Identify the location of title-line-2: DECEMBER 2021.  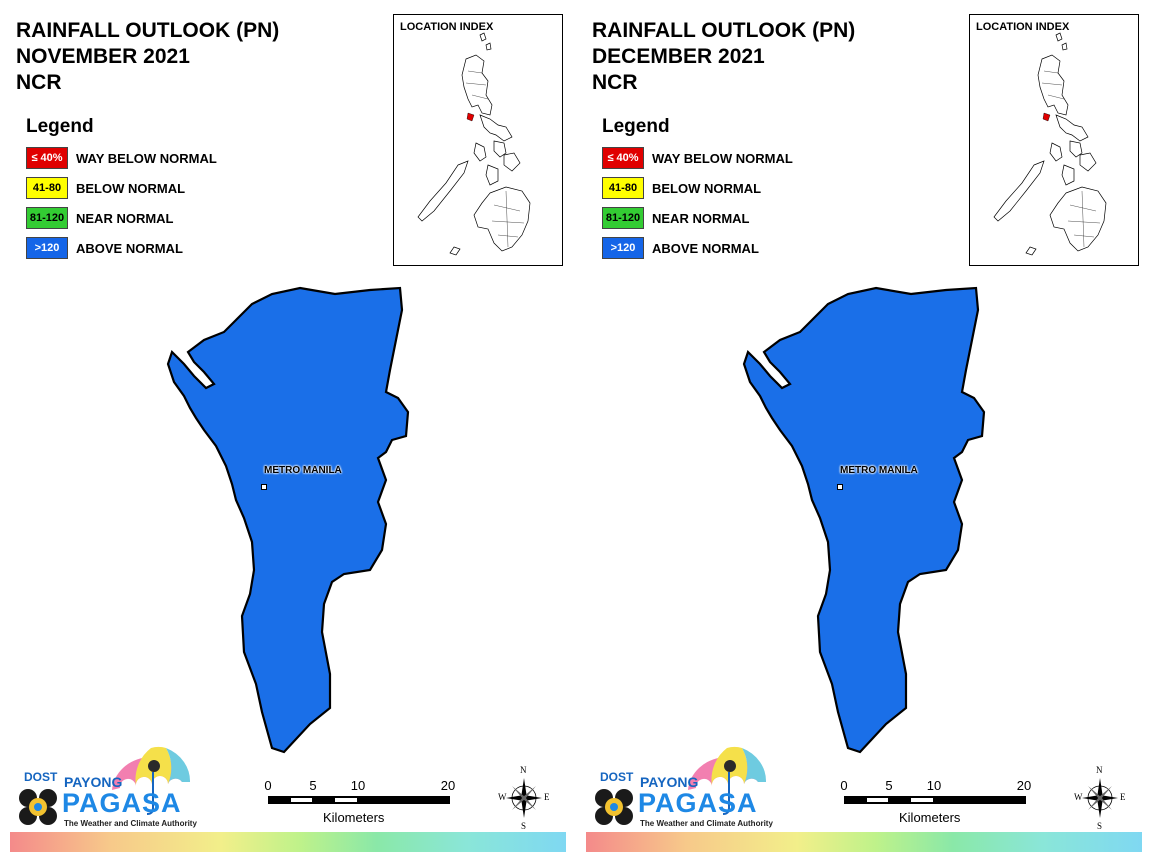
(678, 56).